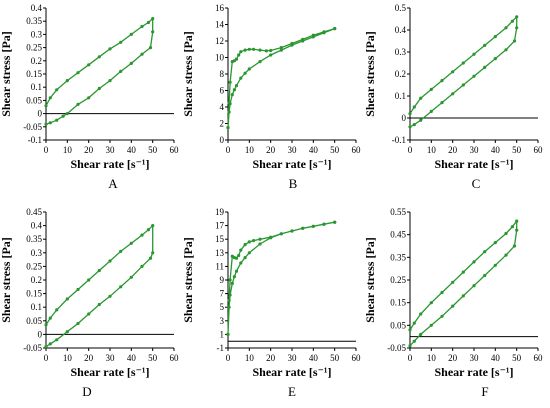 This screenshot has height=408, width=550. Describe the element at coordinates (32, 127) in the screenshot. I see `y-tick-label: -0.05` at that location.